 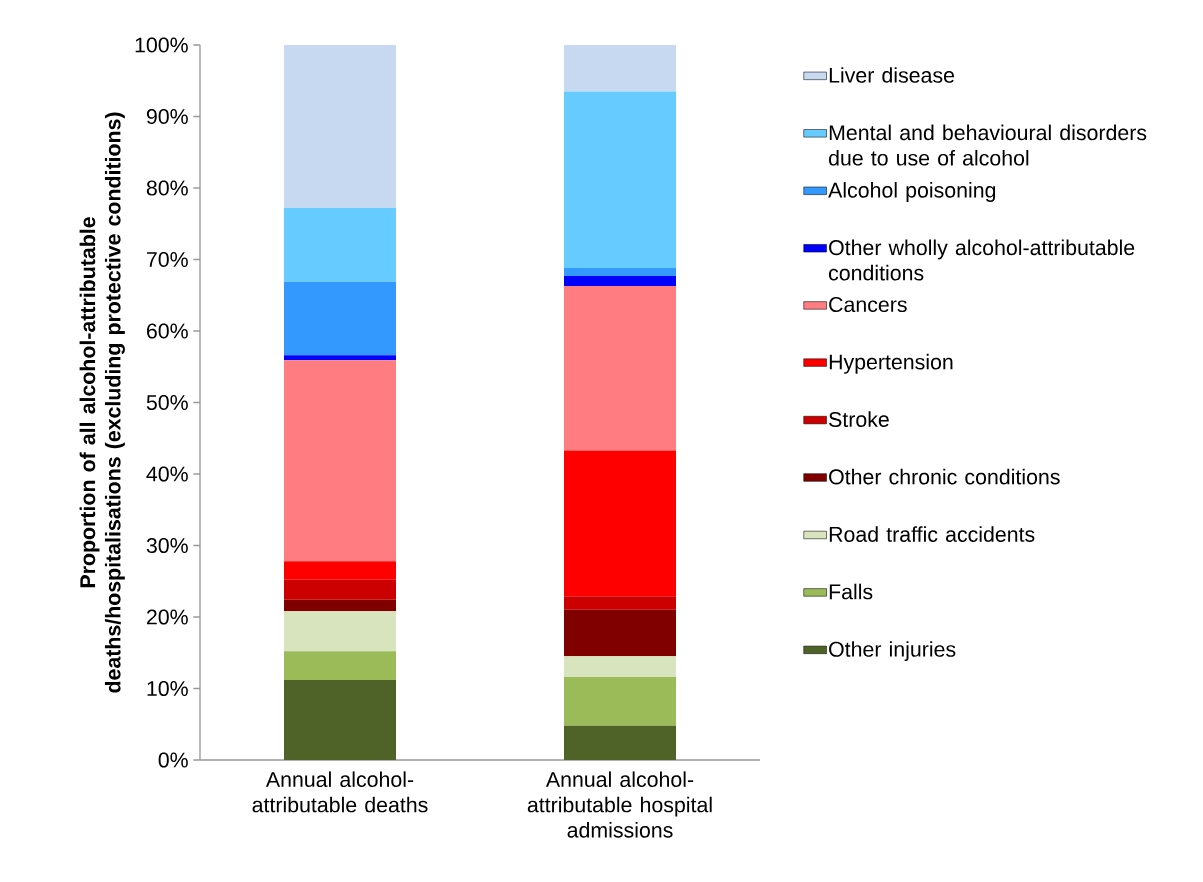 What do you see at coordinates (167, 331) in the screenshot?
I see `y-tick-label: 60%` at bounding box center [167, 331].